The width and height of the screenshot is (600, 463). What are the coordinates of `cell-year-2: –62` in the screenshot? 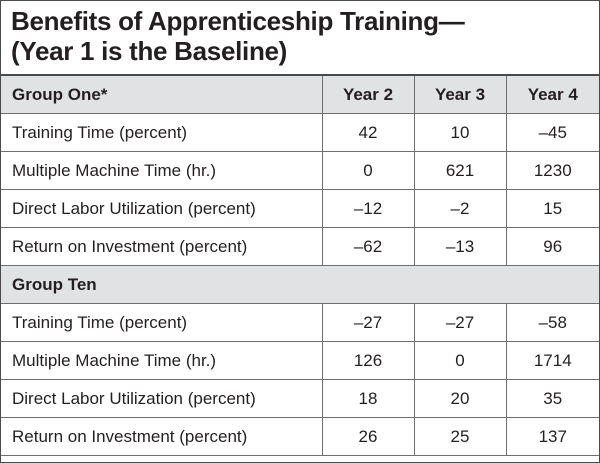 It's located at (368, 246).